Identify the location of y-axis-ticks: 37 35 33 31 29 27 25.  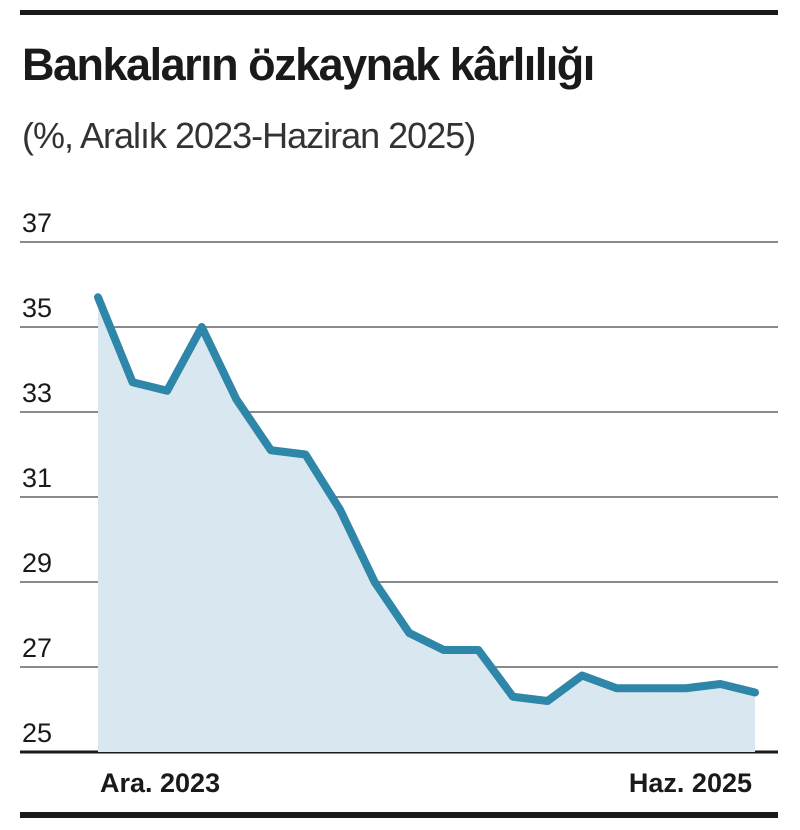
(37, 478).